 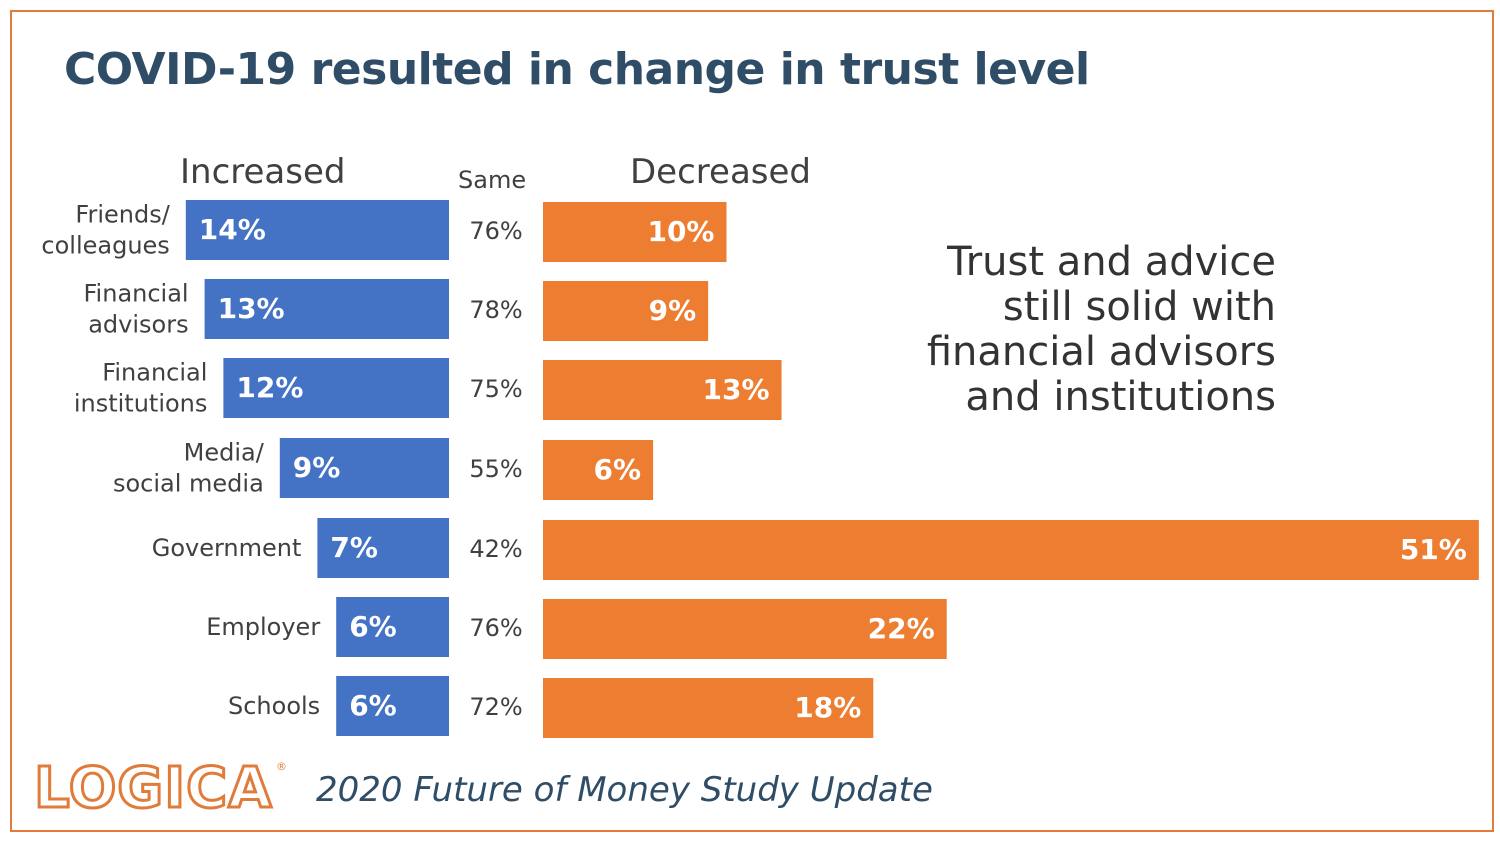 What do you see at coordinates (495, 389) in the screenshot?
I see `same-value-label: 75%` at bounding box center [495, 389].